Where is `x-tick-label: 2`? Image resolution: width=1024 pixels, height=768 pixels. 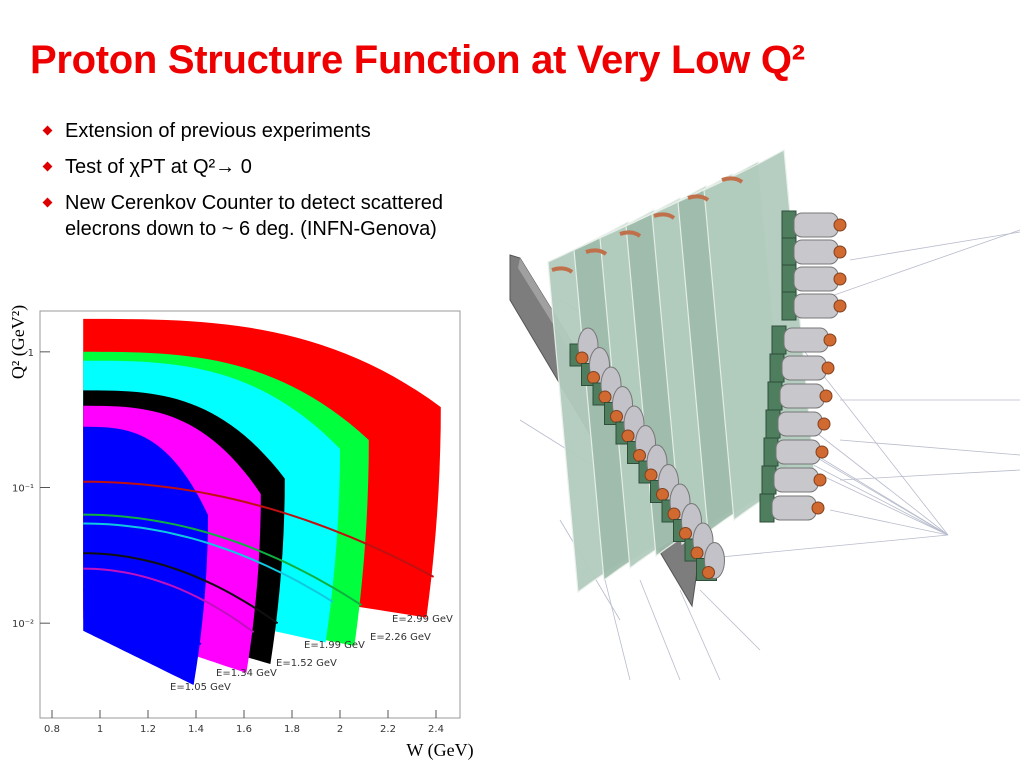
x-tick-label: 2 is located at coordinates (340, 729).